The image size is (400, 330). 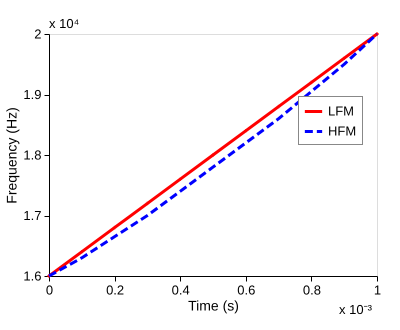 What do you see at coordinates (50, 290) in the screenshot?
I see `x-tick-label: 0` at bounding box center [50, 290].